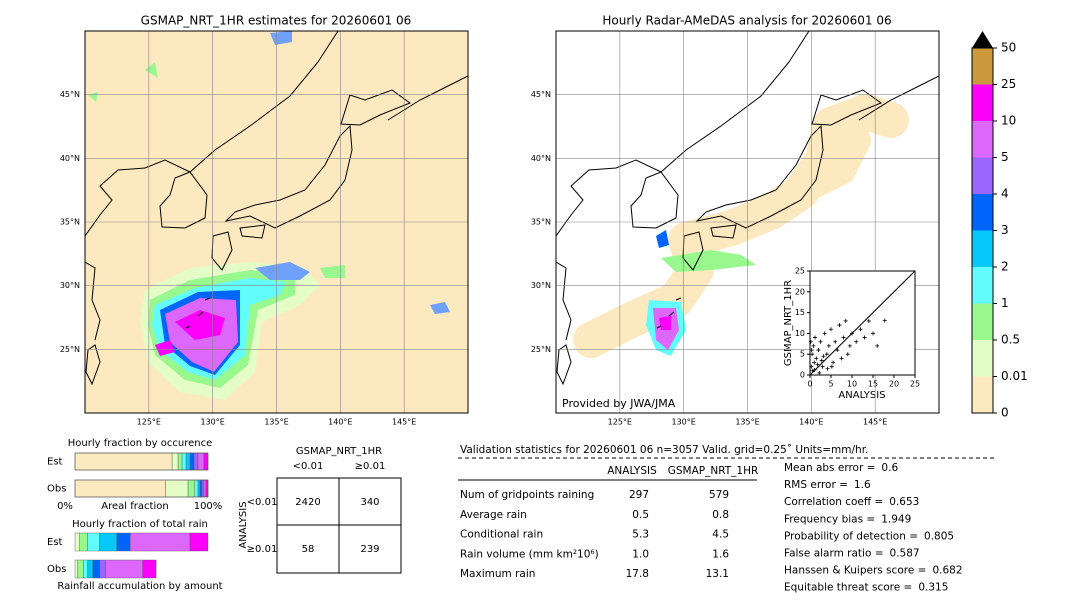 Image resolution: width=1080 pixels, height=612 pixels. Describe the element at coordinates (497, 574) in the screenshot. I see `stat-label: Maximum rain` at that location.